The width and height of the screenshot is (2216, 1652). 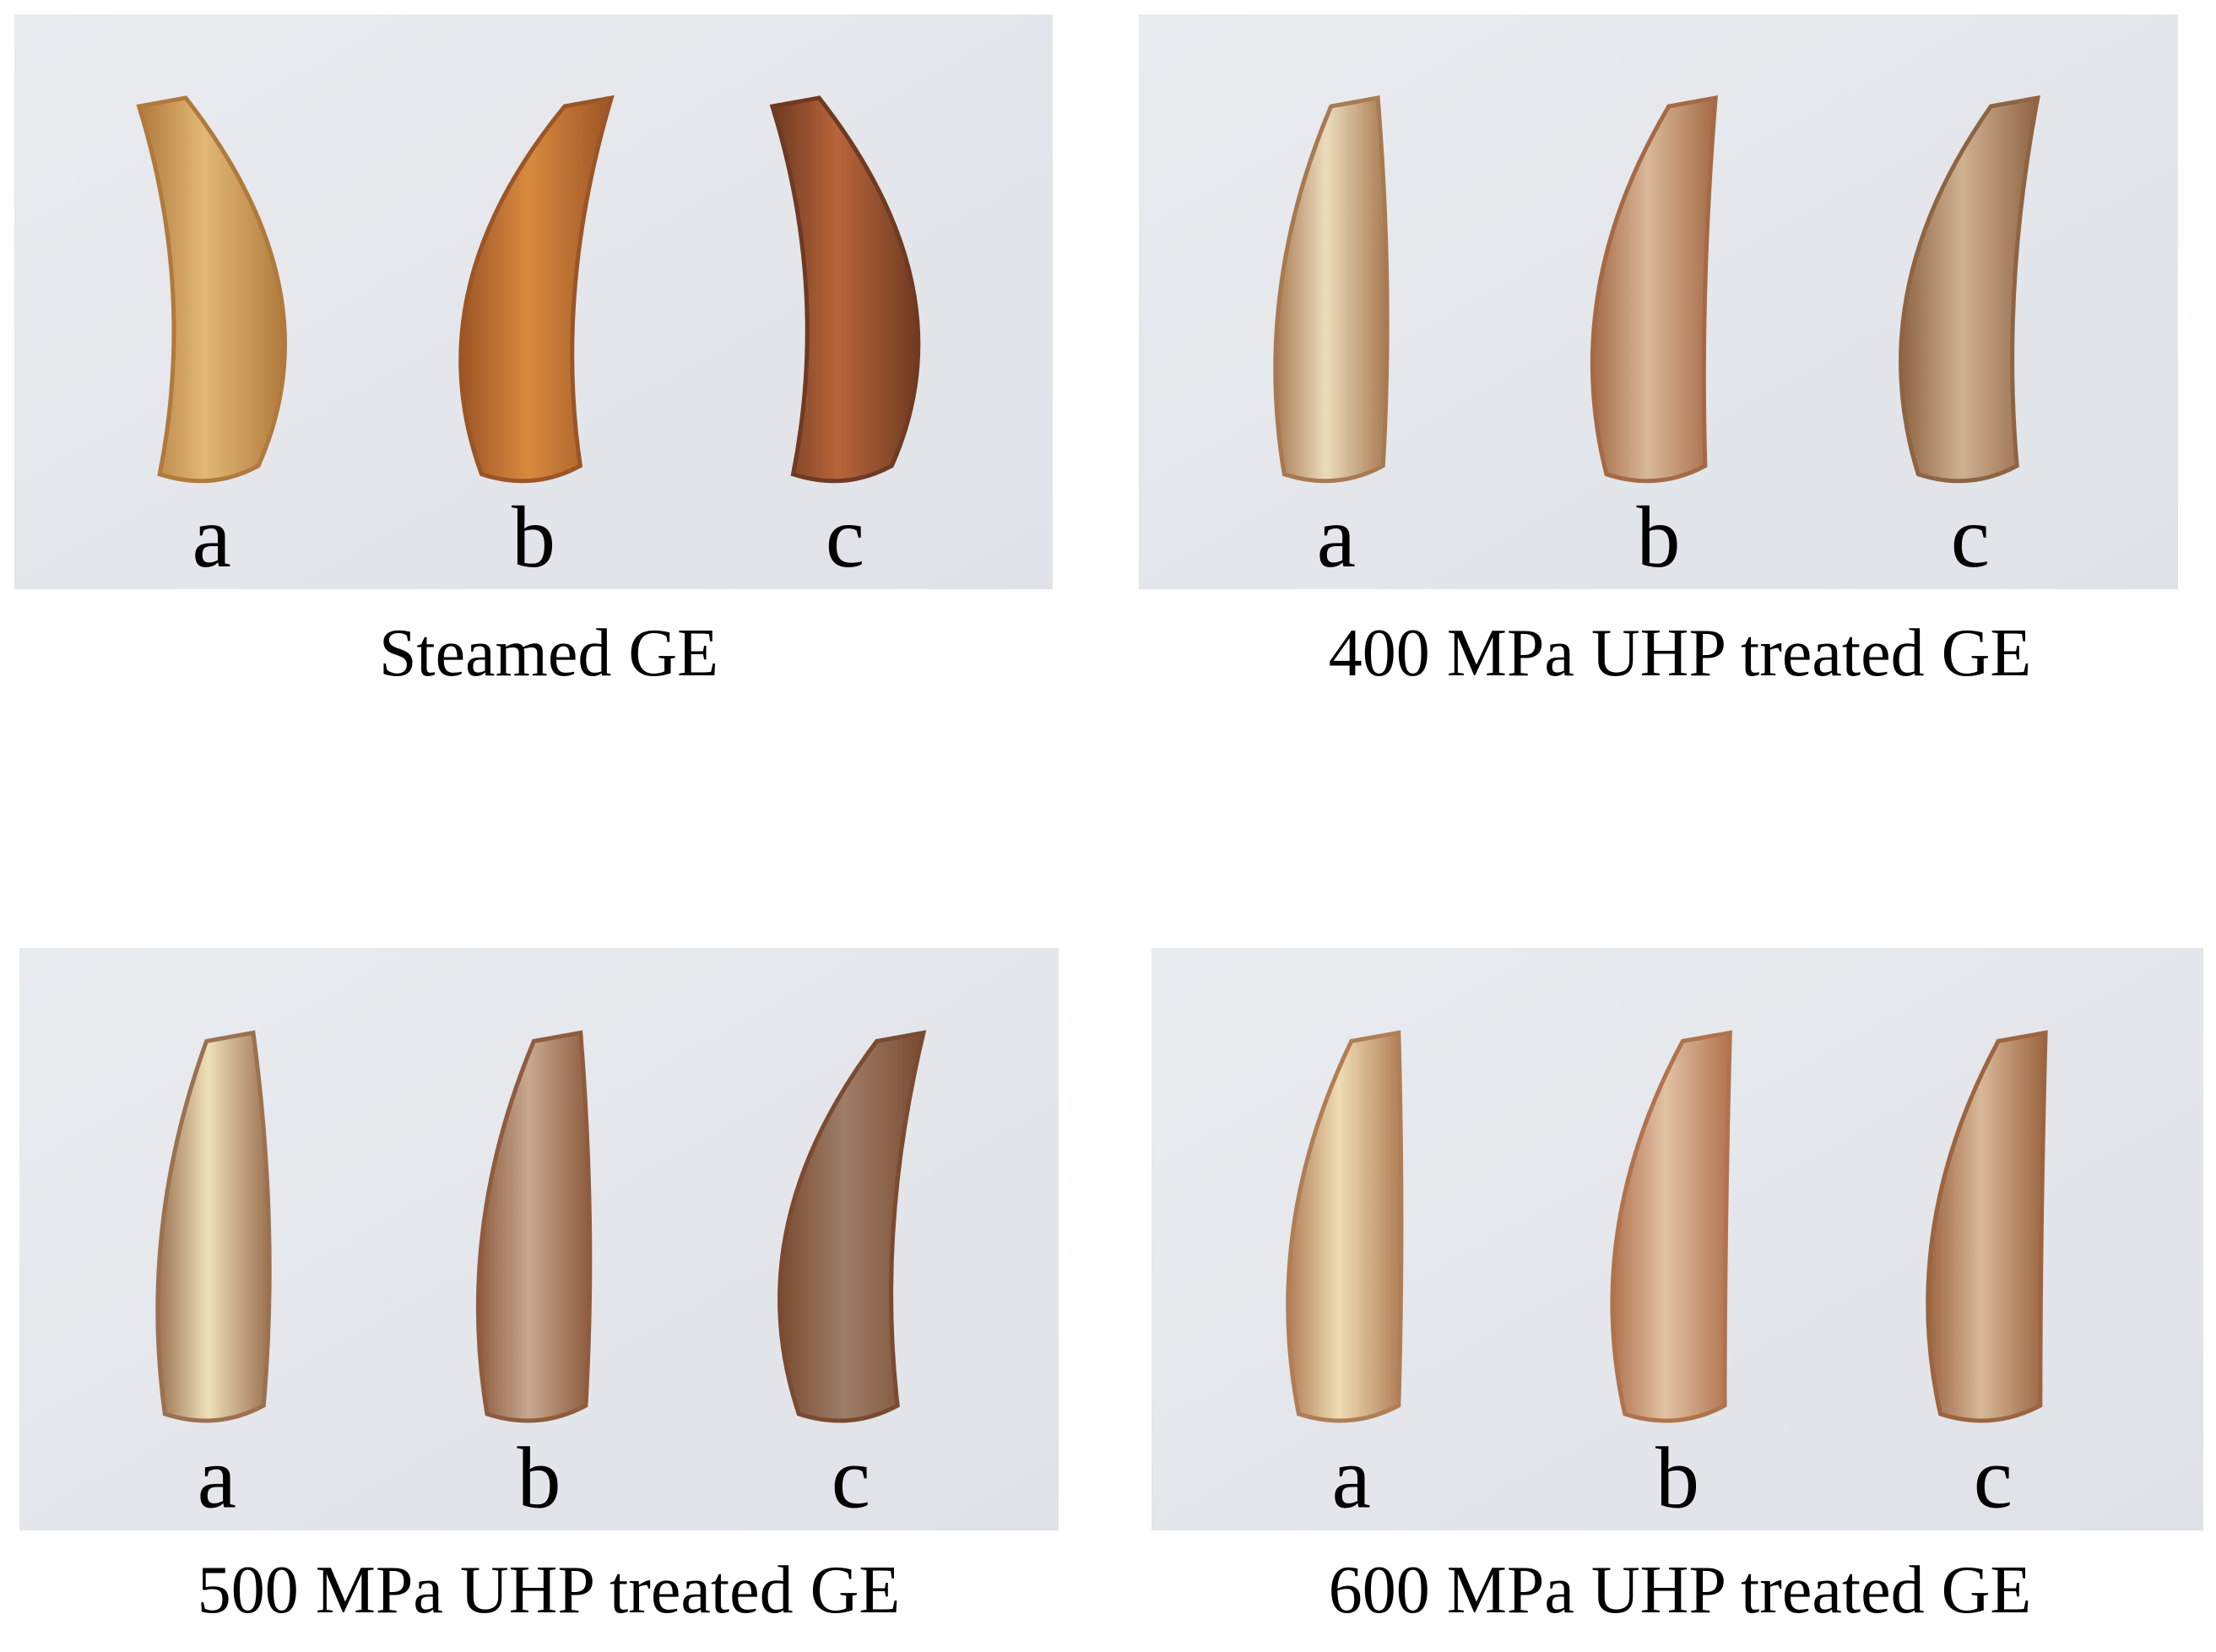 What do you see at coordinates (1680, 653) in the screenshot?
I see `panel-caption: 400 MPa UHP treated GE` at bounding box center [1680, 653].